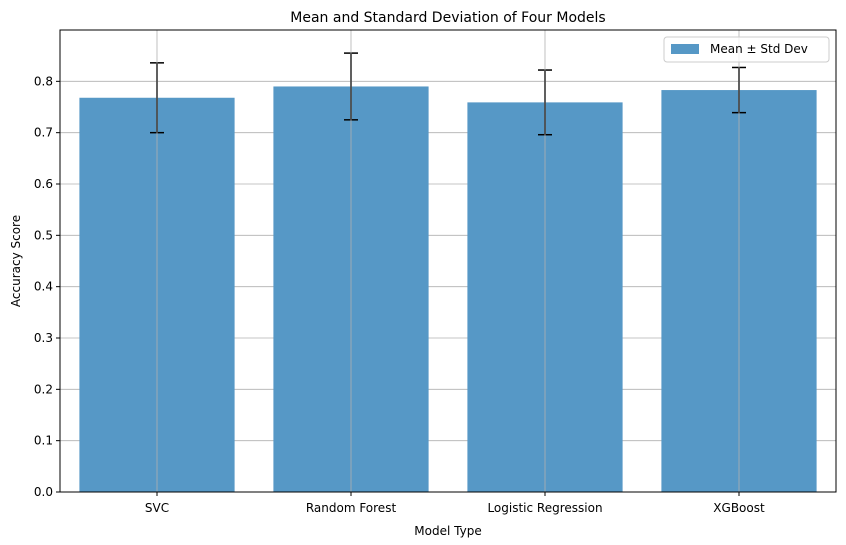 The height and width of the screenshot is (545, 846). I want to click on legend-box, so click(746, 49).